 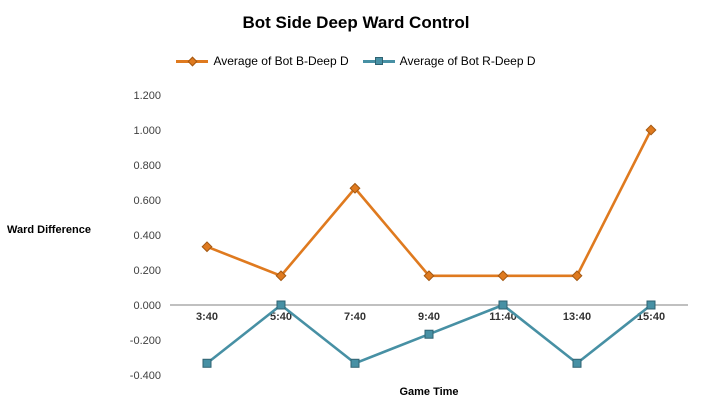 What do you see at coordinates (147, 236) in the screenshot?
I see `y-tick-label: 0.400` at bounding box center [147, 236].